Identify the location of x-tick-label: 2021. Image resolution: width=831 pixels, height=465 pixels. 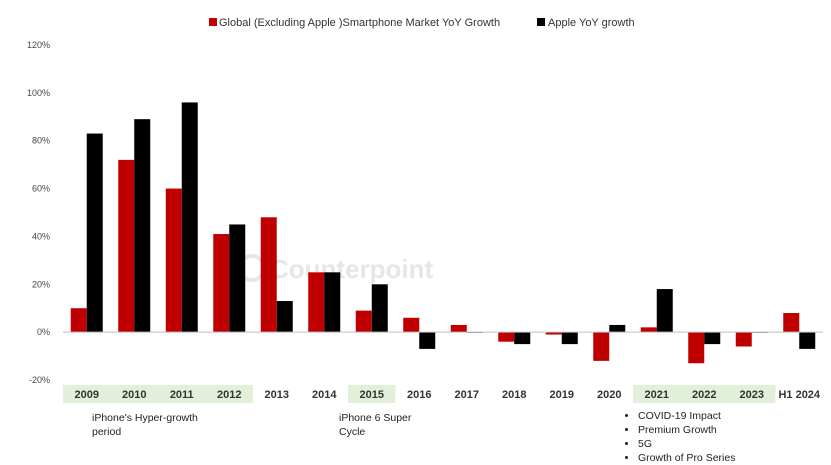
(657, 395).